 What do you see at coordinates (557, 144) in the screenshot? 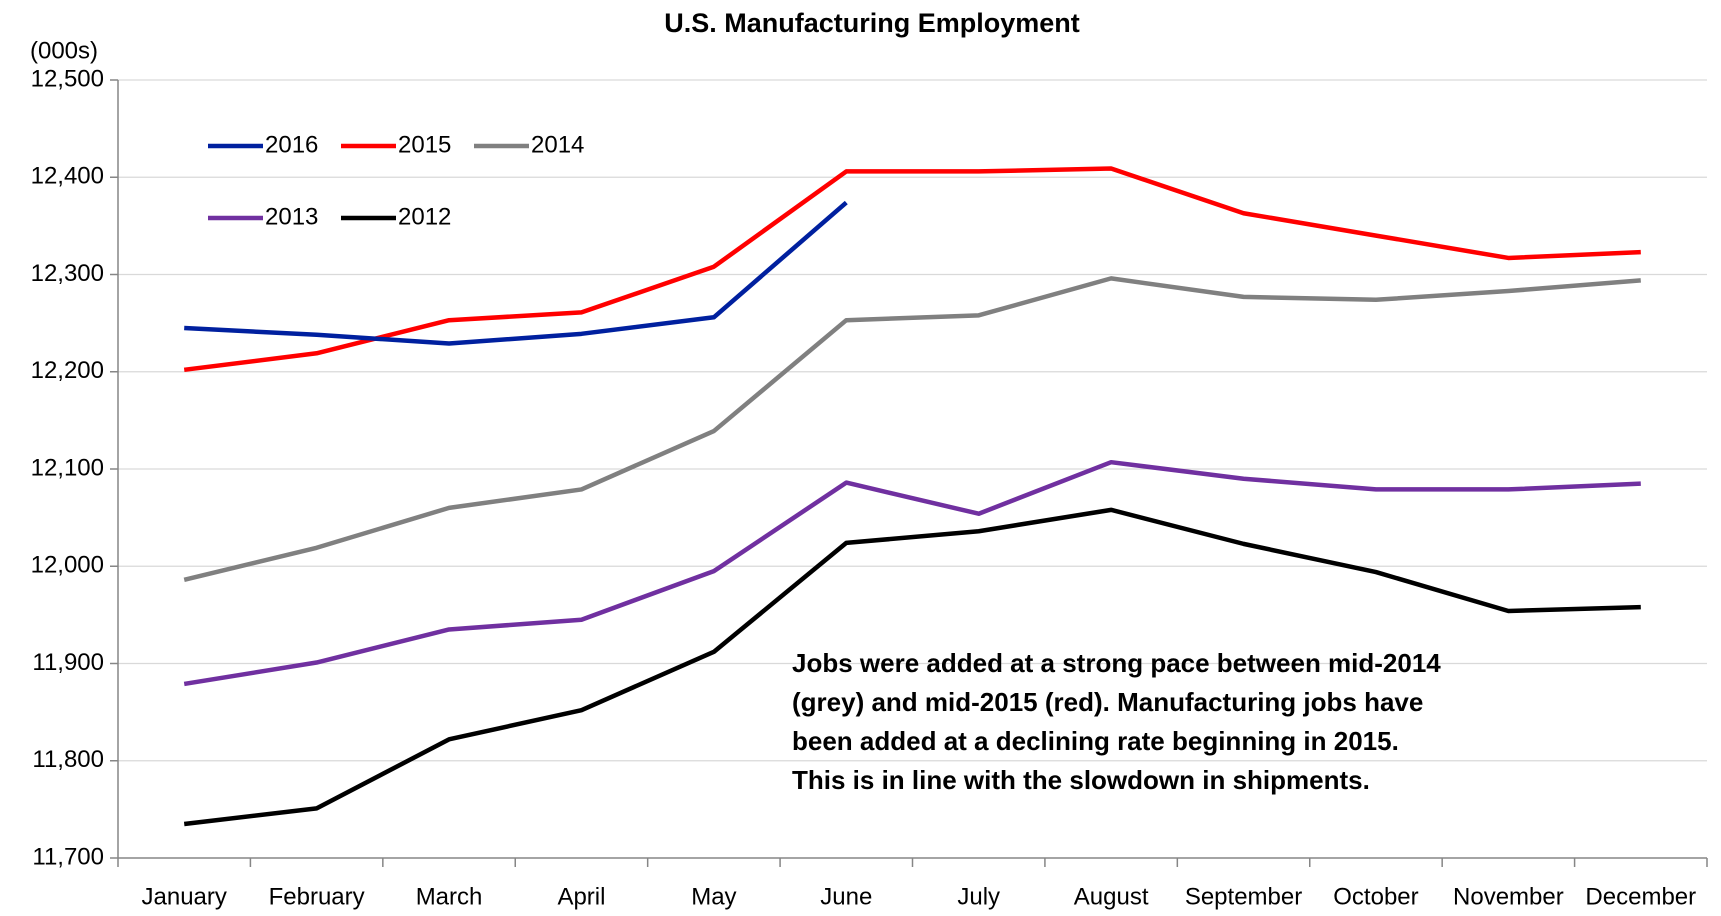
I see `legend-label: 2014` at bounding box center [557, 144].